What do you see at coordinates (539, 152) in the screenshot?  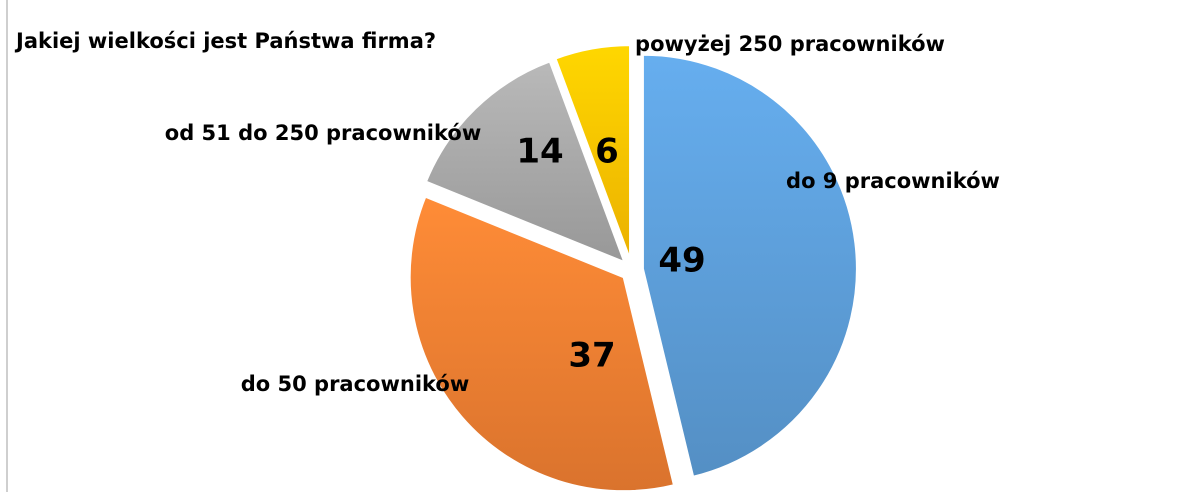 I see `data-label: 14` at bounding box center [539, 152].